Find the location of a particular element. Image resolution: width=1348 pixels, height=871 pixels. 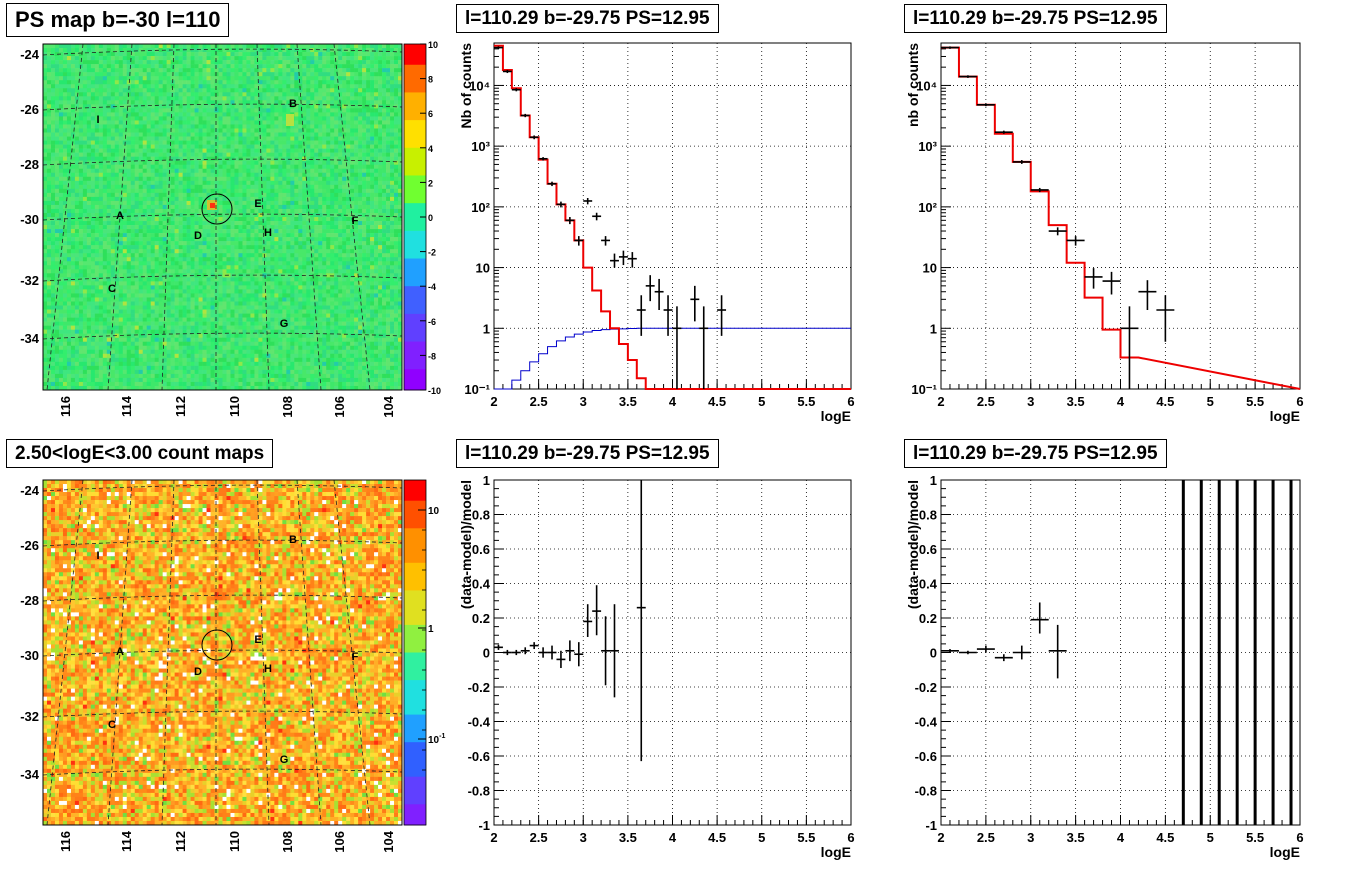

spectrum2-title: l=110.29 b=-29.75 PS=12.95 is located at coordinates (1035, 18).